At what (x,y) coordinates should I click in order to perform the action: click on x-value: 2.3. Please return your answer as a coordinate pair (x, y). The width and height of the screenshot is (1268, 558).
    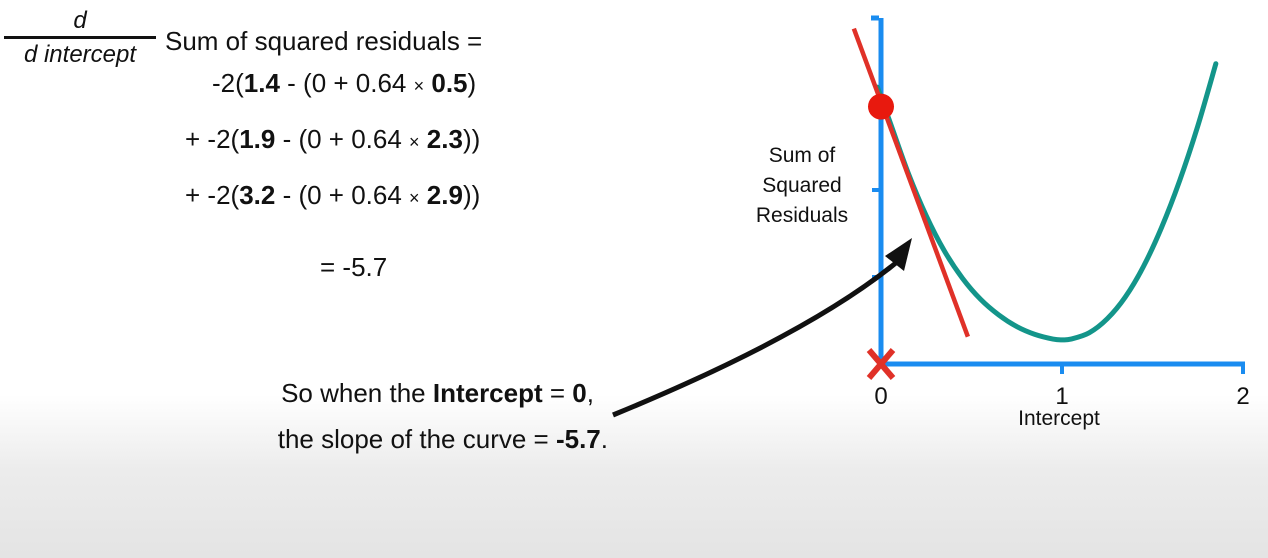
    Looking at the image, I should click on (444, 139).